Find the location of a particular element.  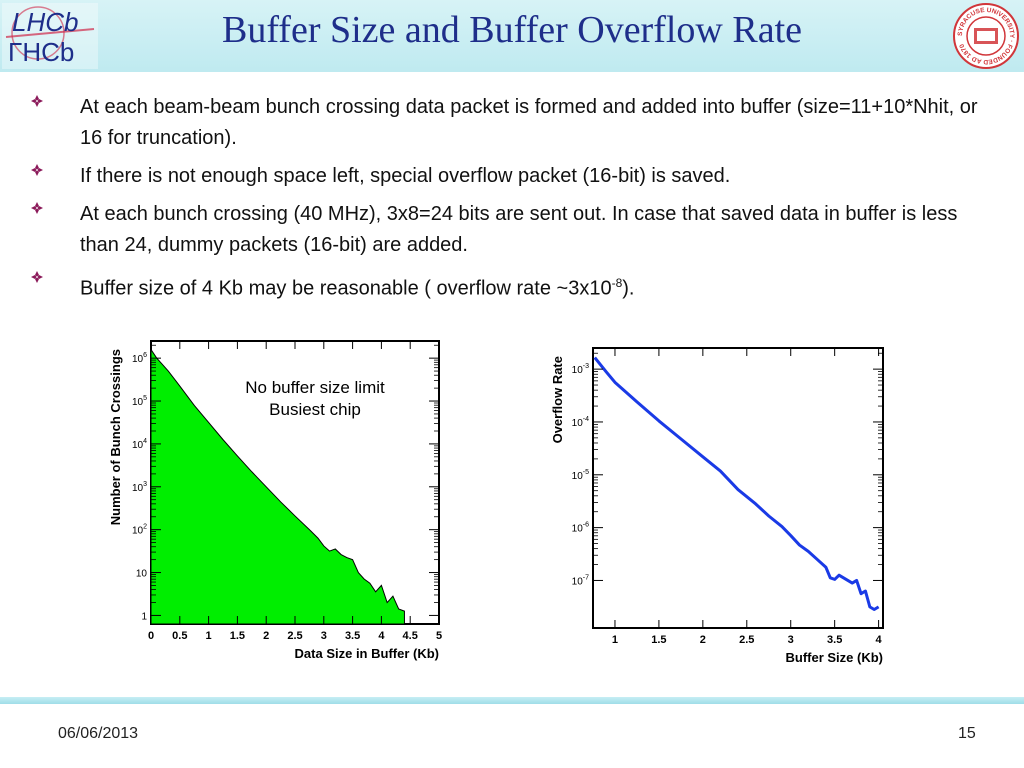

y-tick-label: 10 is located at coordinates (142, 574).